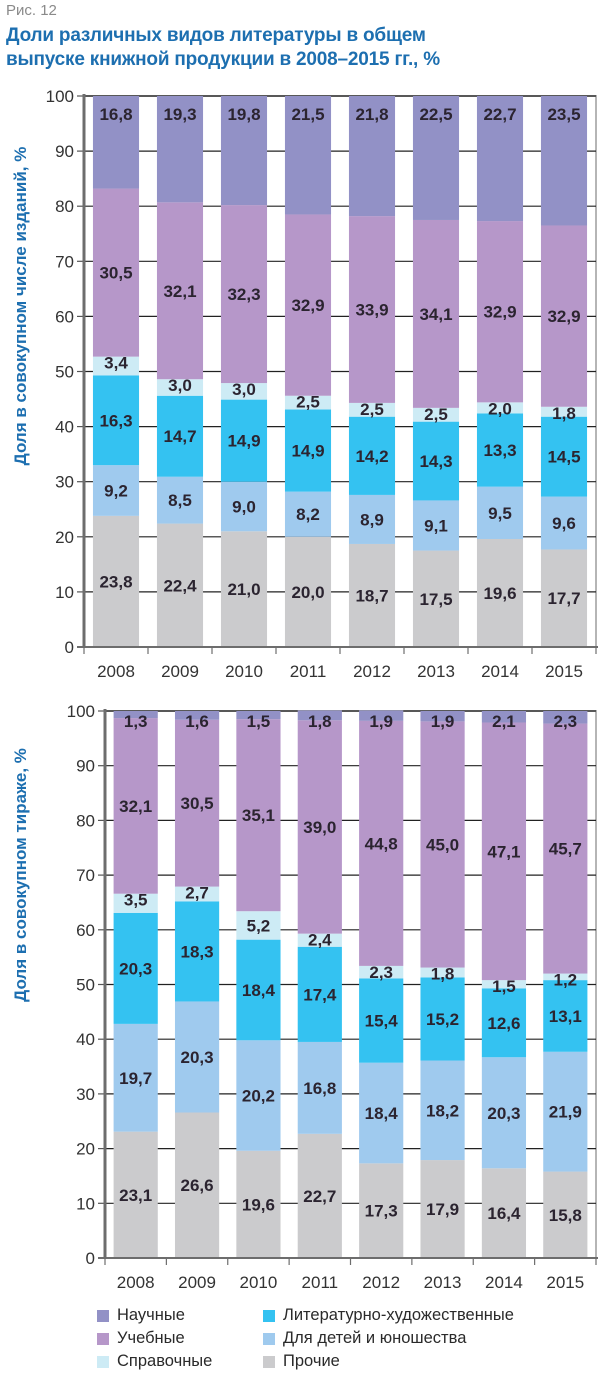 The width and height of the screenshot is (600, 1386). Describe the element at coordinates (371, 595) in the screenshot. I see `data-label-other-2012: 18,7` at that location.